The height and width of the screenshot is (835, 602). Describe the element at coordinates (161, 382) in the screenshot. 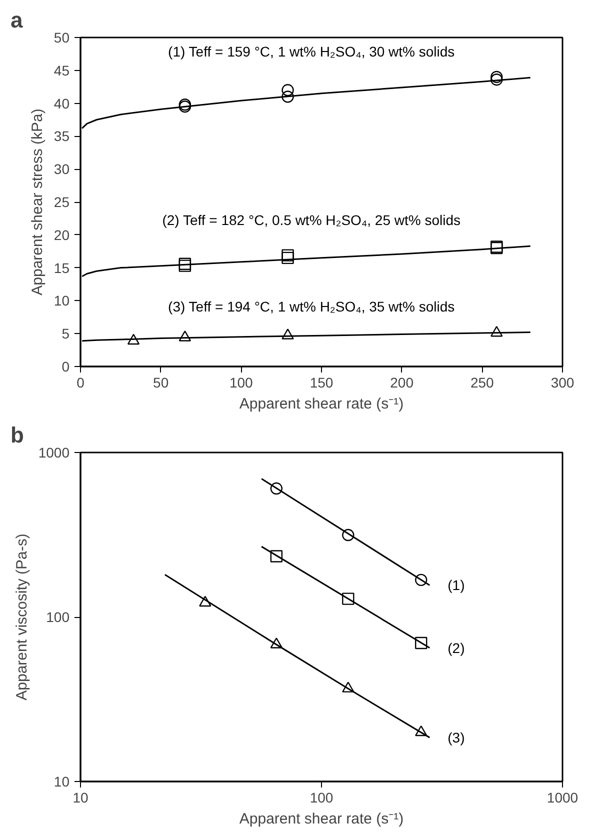

I see `x-tick-label: 50` at that location.